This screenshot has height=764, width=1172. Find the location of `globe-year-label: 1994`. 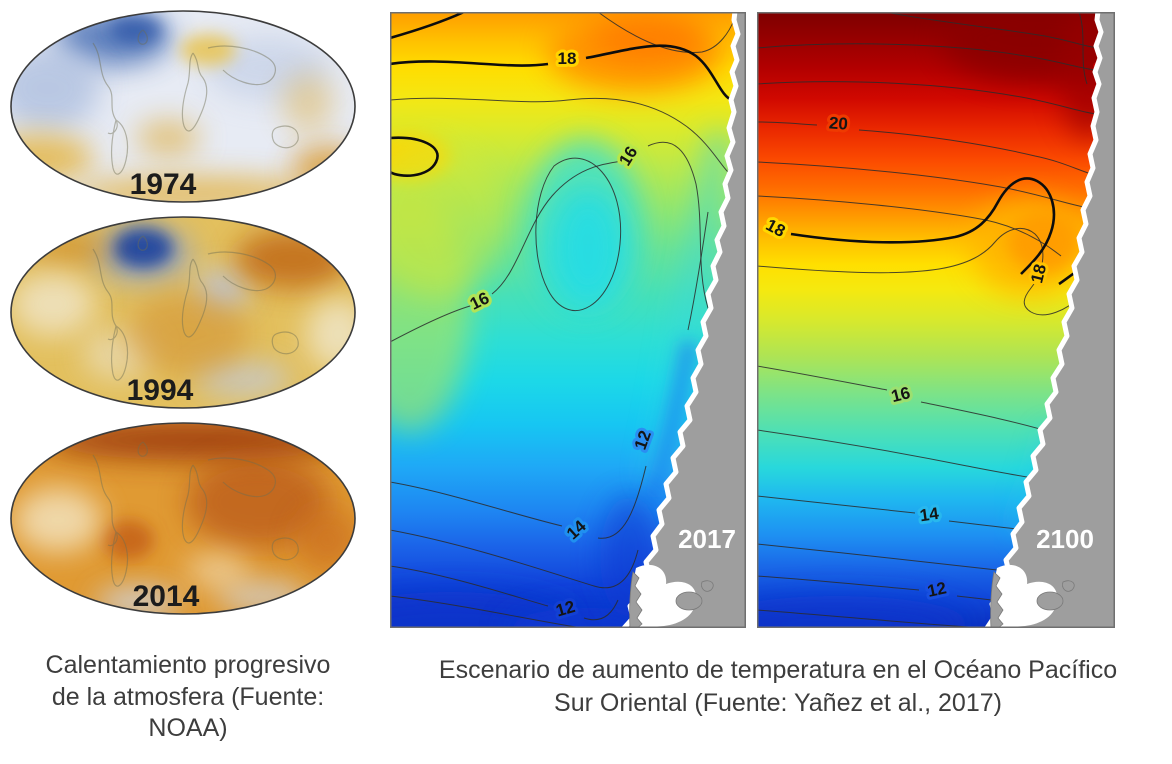

globe-year-label: 1994 is located at coordinates (160, 390).